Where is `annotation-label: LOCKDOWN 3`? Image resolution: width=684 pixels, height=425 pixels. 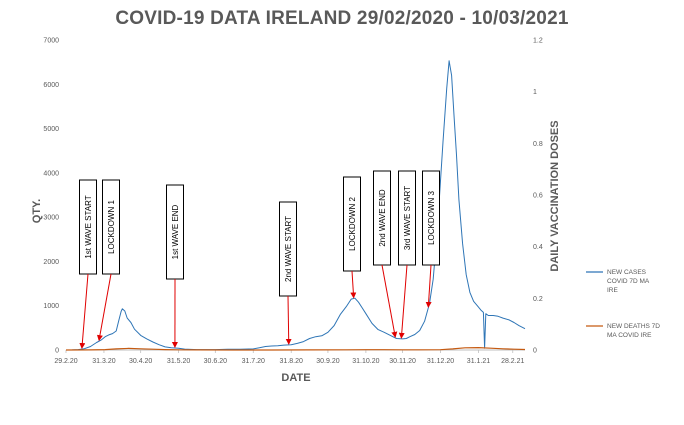
annotation-label: LOCKDOWN 3 is located at coordinates (431, 218).